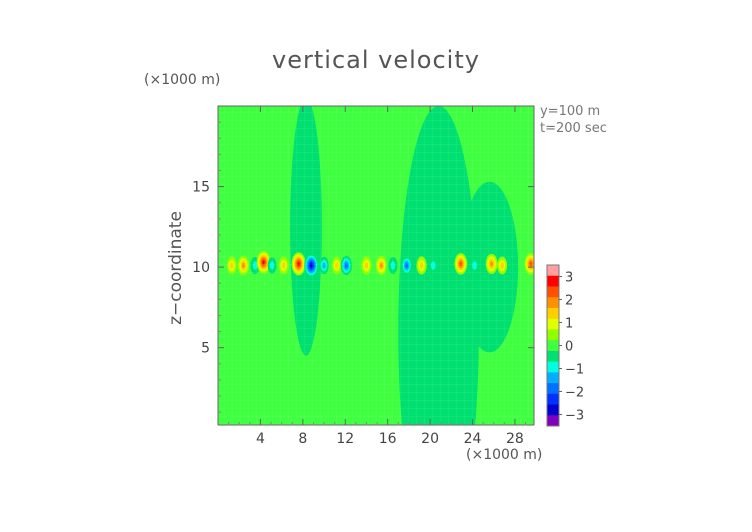 Image resolution: width=752 pixels, height=532 pixels. I want to click on colorbar-label-3: 0, so click(569, 347).